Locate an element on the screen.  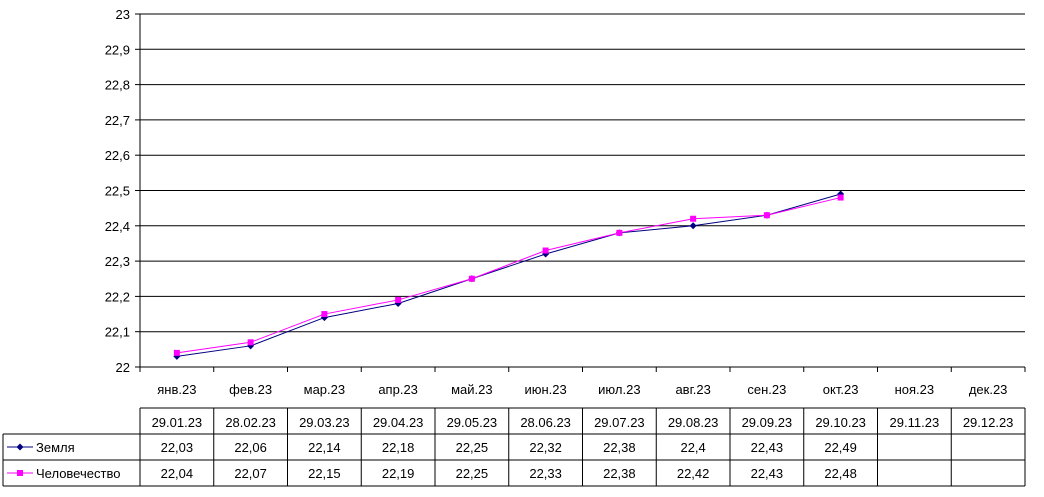
y-tick-label: 22,5 is located at coordinates (117, 191).